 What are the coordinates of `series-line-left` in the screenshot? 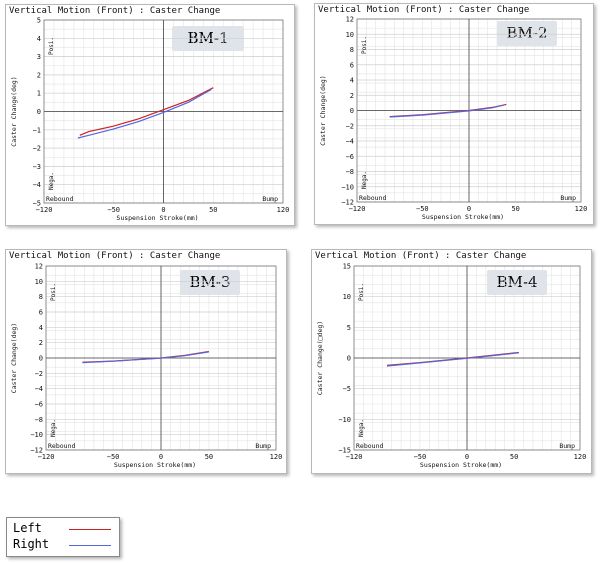 It's located at (146, 111).